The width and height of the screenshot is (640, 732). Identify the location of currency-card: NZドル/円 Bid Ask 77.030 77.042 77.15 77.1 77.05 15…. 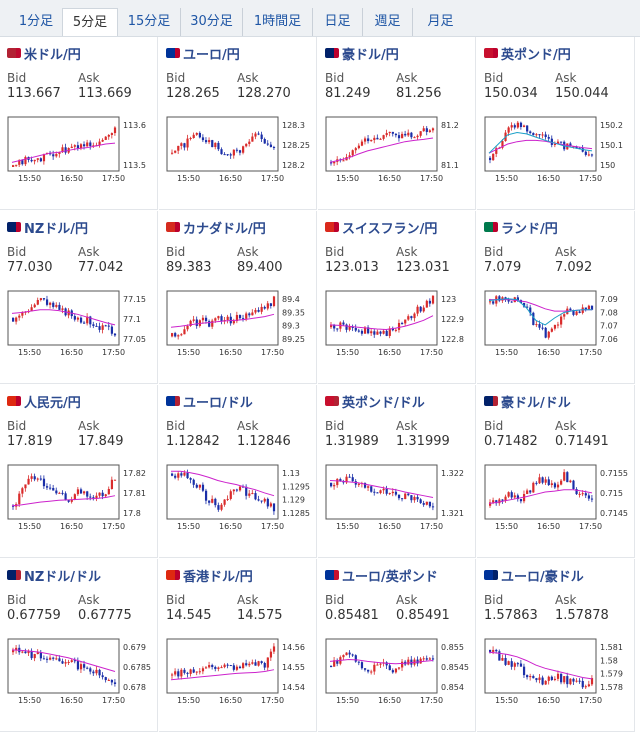
(79, 297).